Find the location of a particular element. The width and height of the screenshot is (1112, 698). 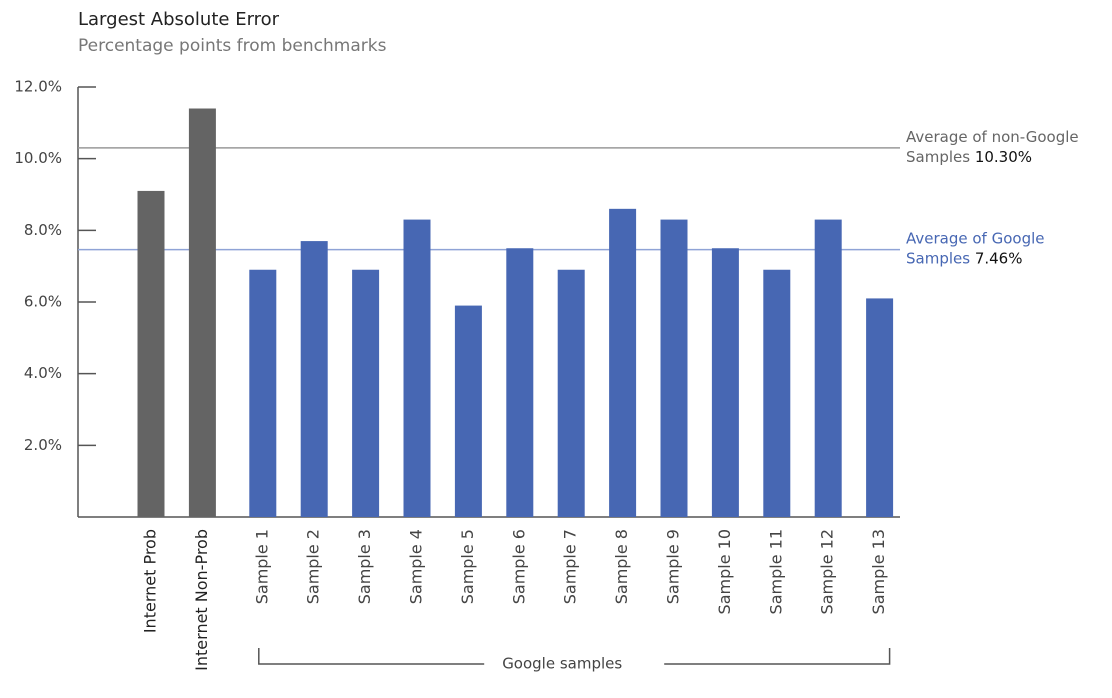

reference-label: Average of non-Google Samples 10.30% is located at coordinates (992, 146).